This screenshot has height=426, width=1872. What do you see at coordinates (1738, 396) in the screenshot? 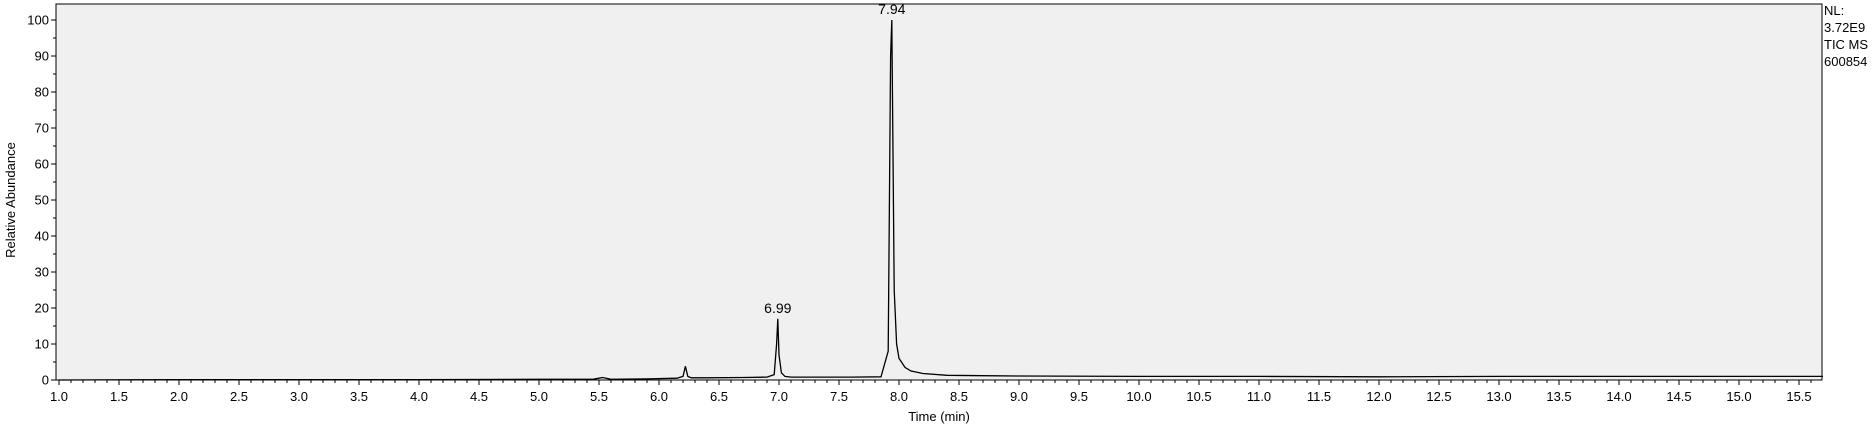
I see `x-tick-label: 15.0` at bounding box center [1738, 396].